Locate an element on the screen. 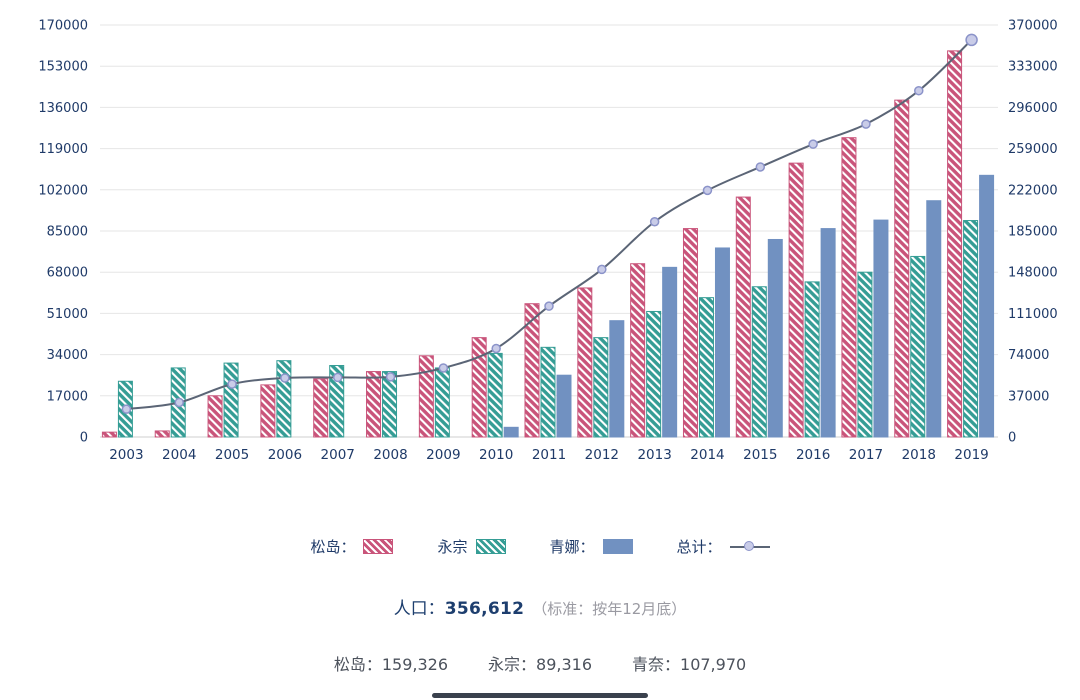 The width and height of the screenshot is (1080, 700). svg-text: 2015 is located at coordinates (760, 455).